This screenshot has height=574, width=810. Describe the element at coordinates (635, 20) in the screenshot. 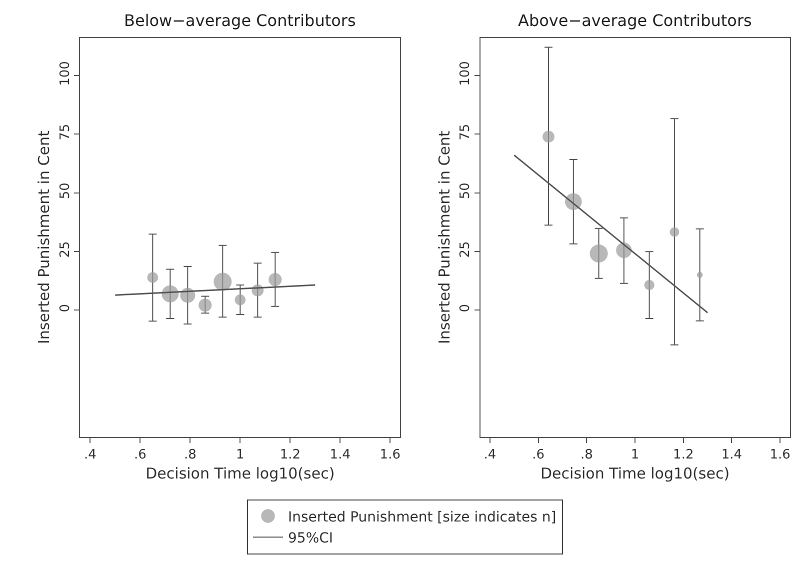

I see `chart-title: Above−average Contributors` at that location.